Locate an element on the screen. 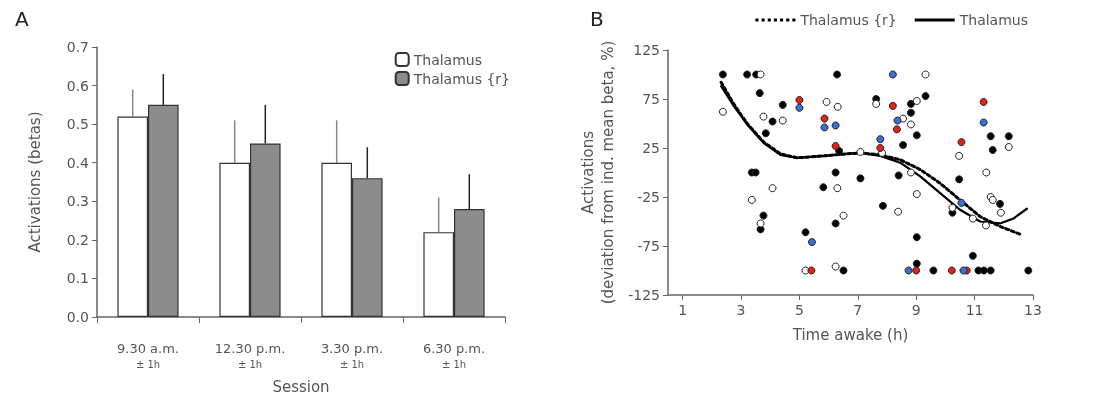 Image resolution: width=1105 pixels, height=412 pixels. x-tick-label: 3.30 p.m. ± 1h is located at coordinates (352, 355).